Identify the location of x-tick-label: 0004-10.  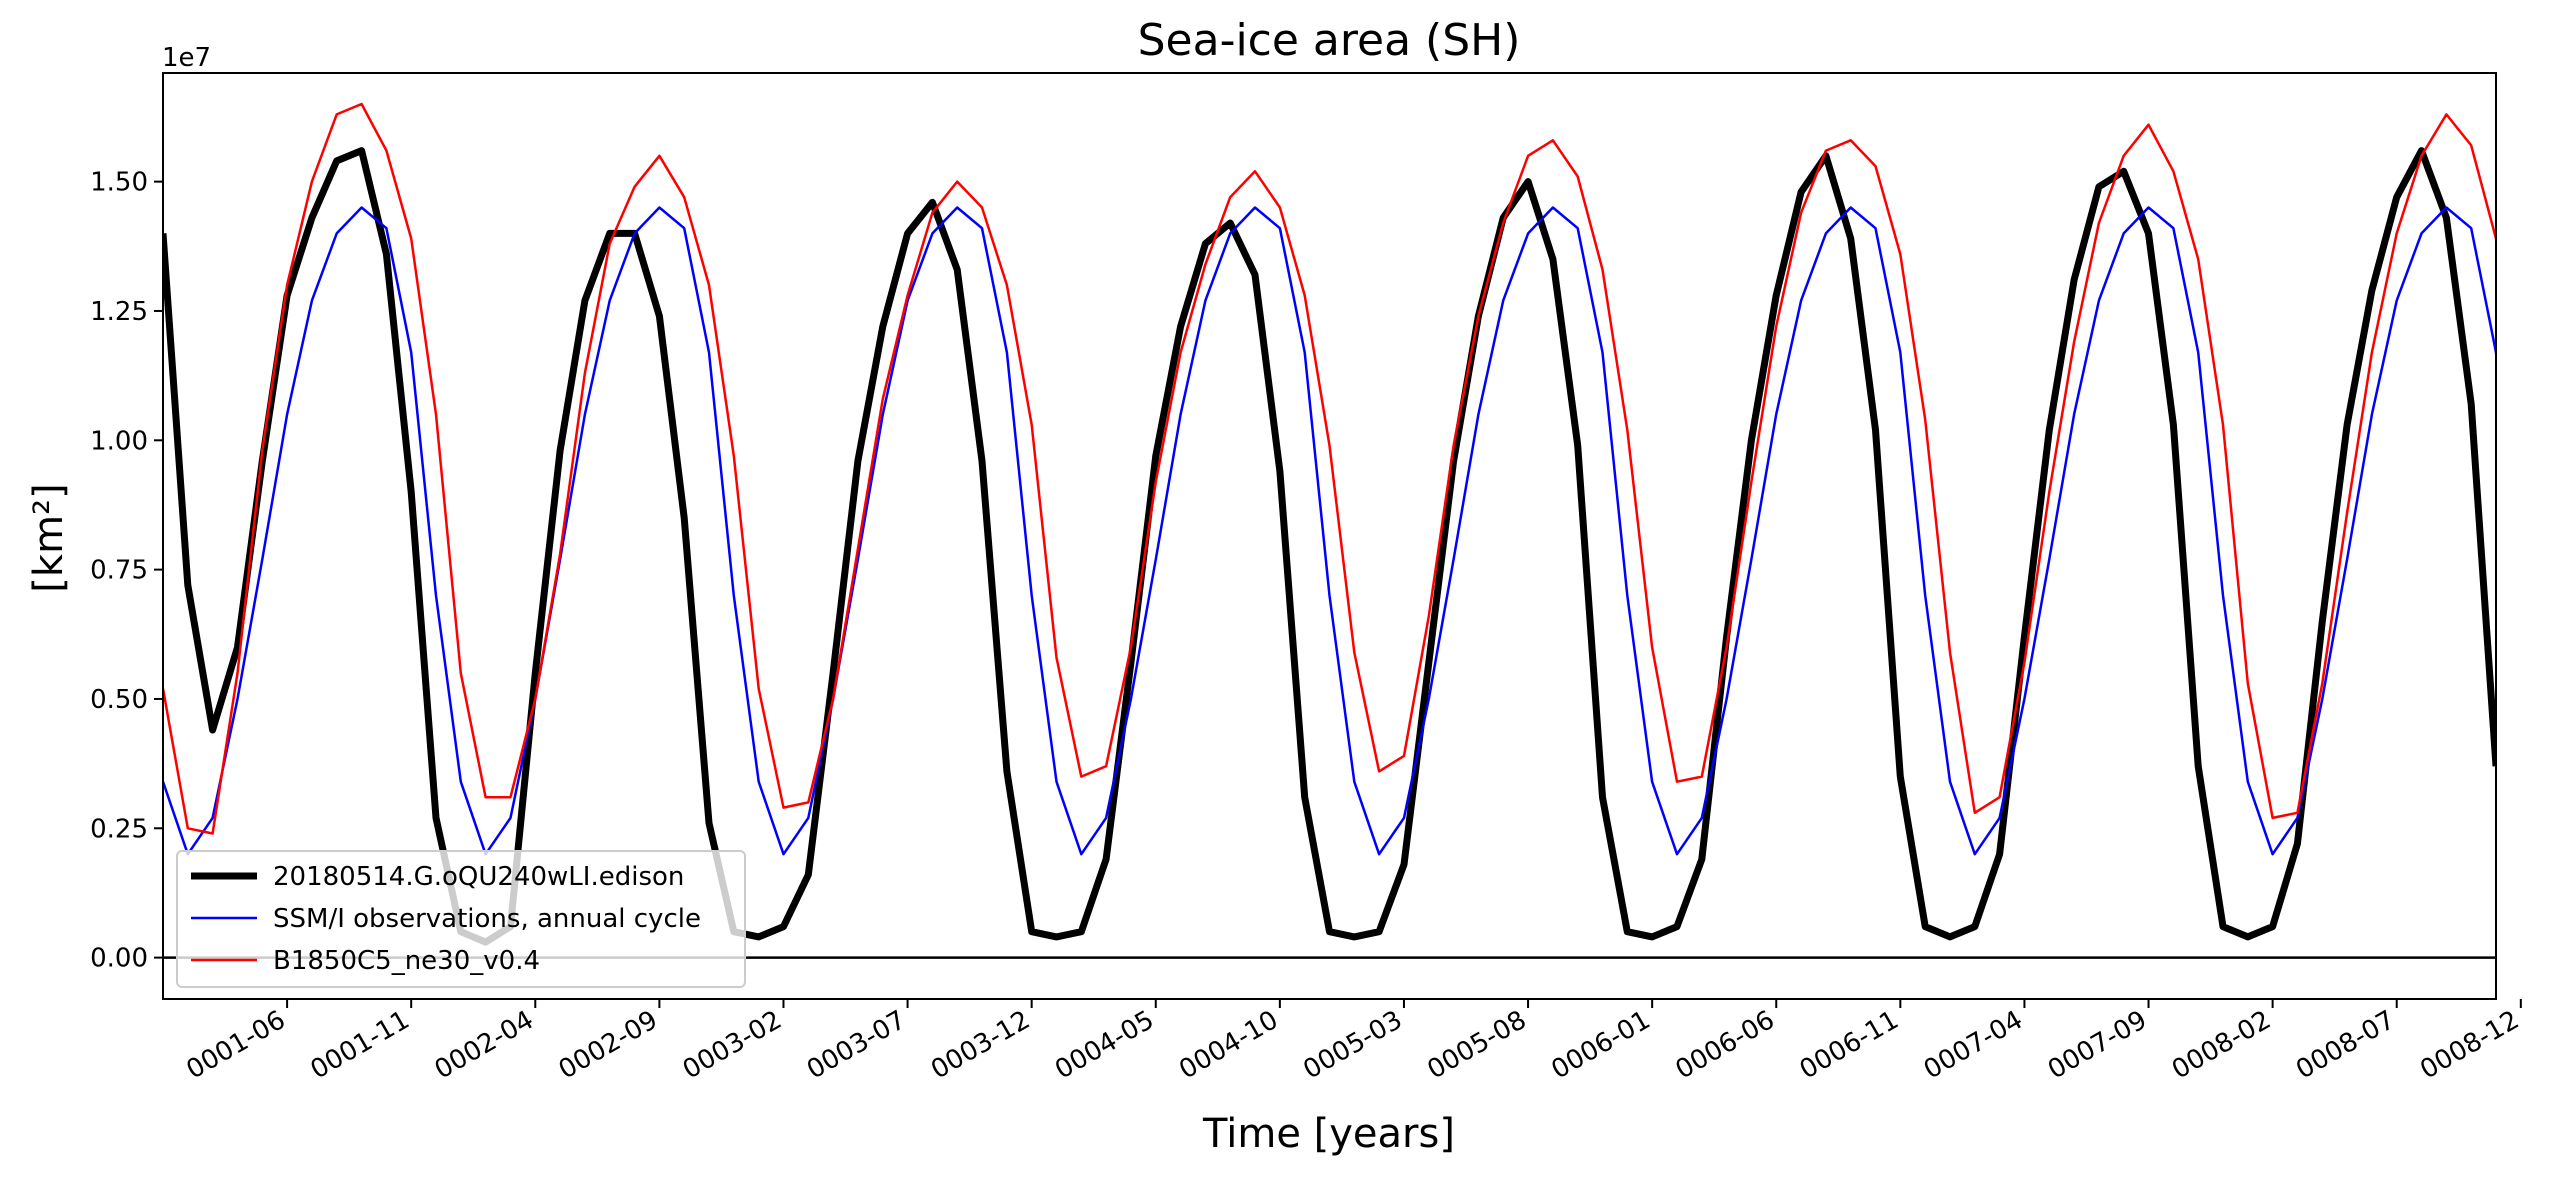
(1228, 1045).